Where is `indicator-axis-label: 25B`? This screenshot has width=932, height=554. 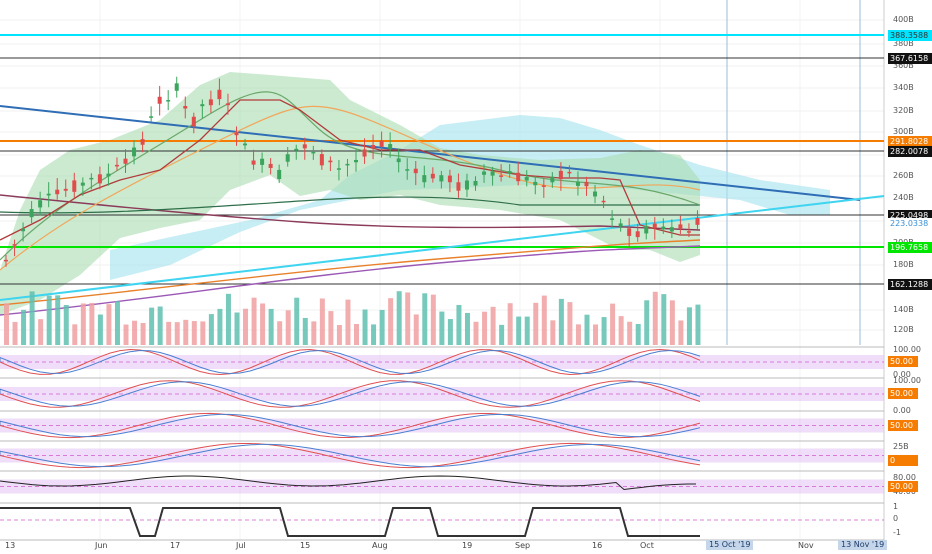 indicator-axis-label: 25B is located at coordinates (901, 446).